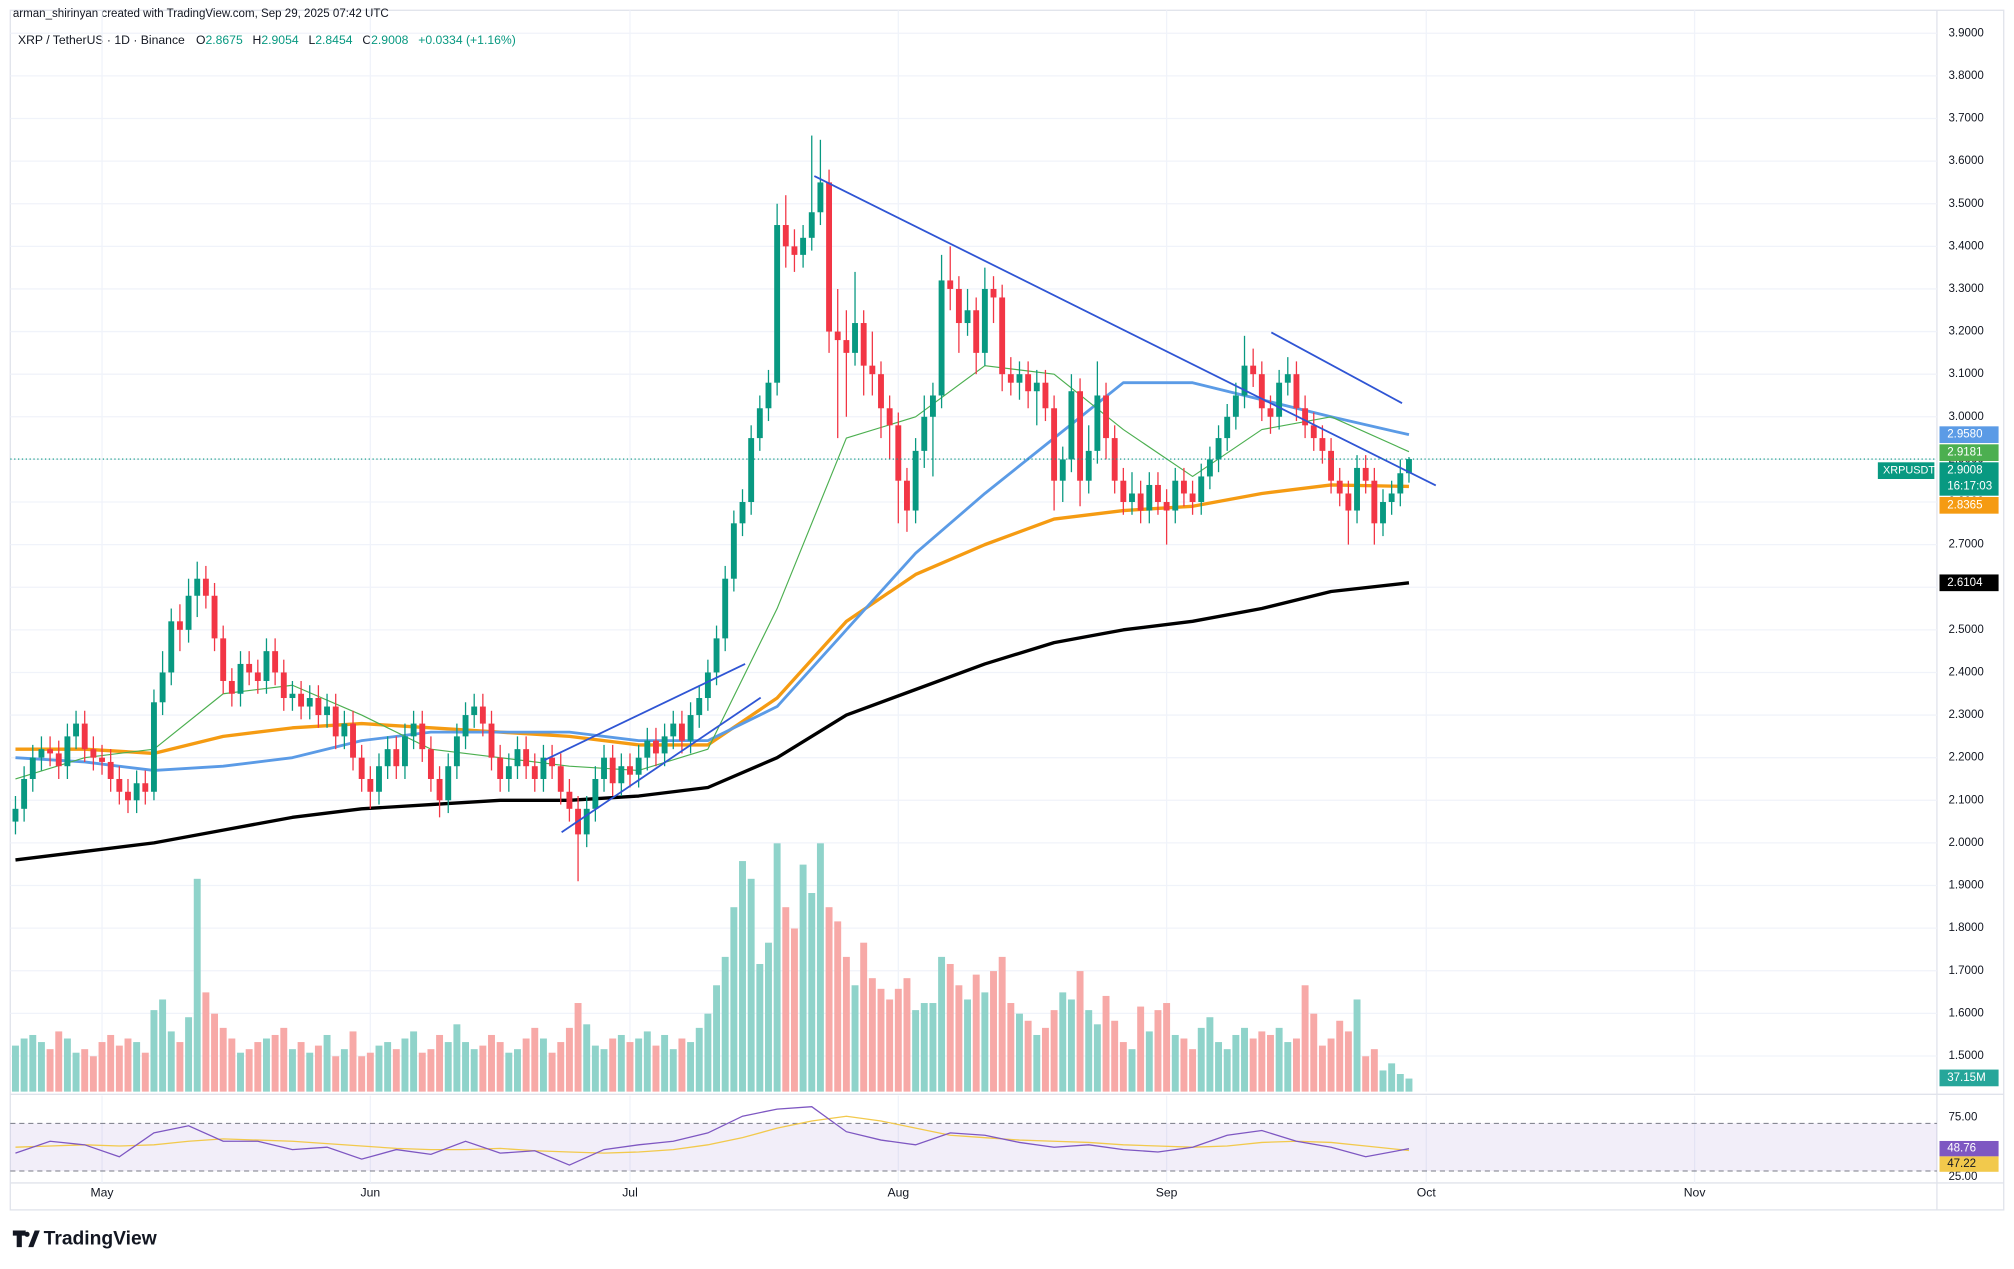 Image resolution: width=2014 pixels, height=1269 pixels. What do you see at coordinates (389, 40) in the screenshot?
I see `ohlc-value: 2.9008` at bounding box center [389, 40].